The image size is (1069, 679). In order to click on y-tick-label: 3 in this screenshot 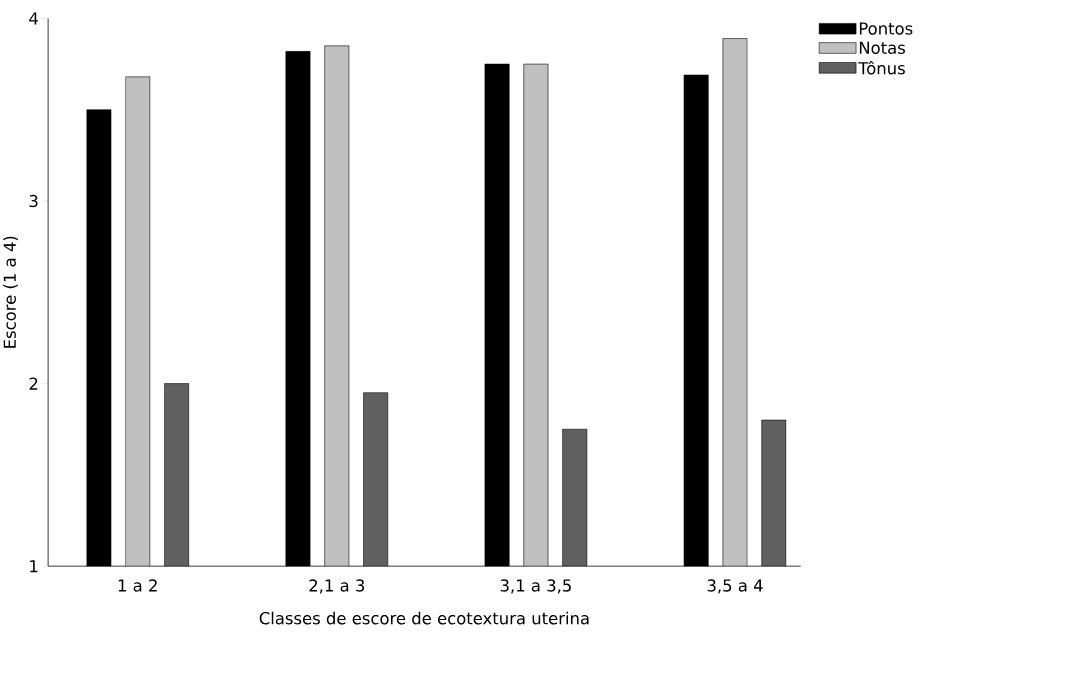, I will do `click(33, 201)`.